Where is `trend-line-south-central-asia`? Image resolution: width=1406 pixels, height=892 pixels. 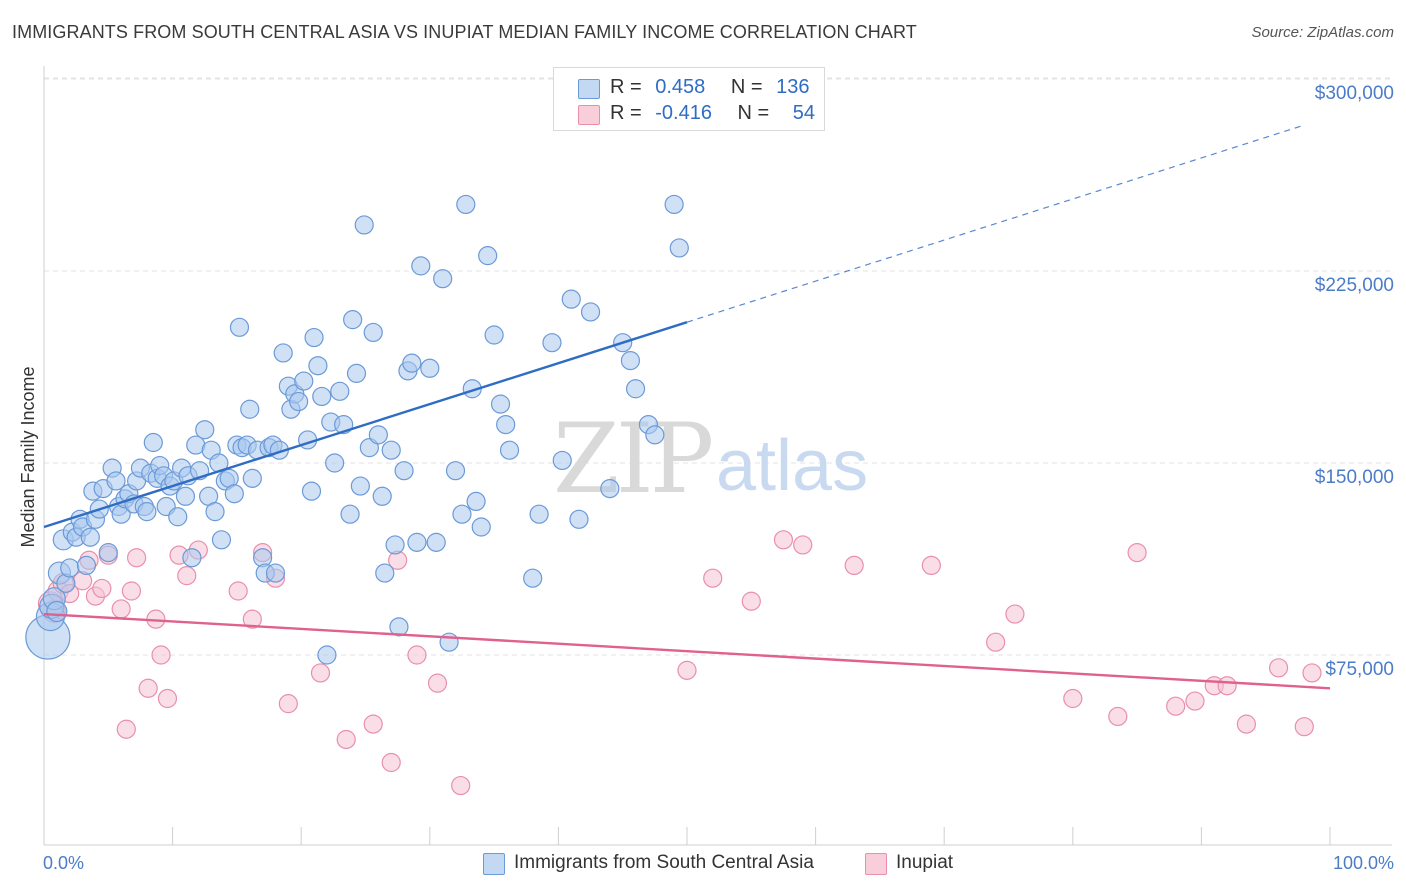
trend-line-south-central-asia is located at coordinates (365, 425).